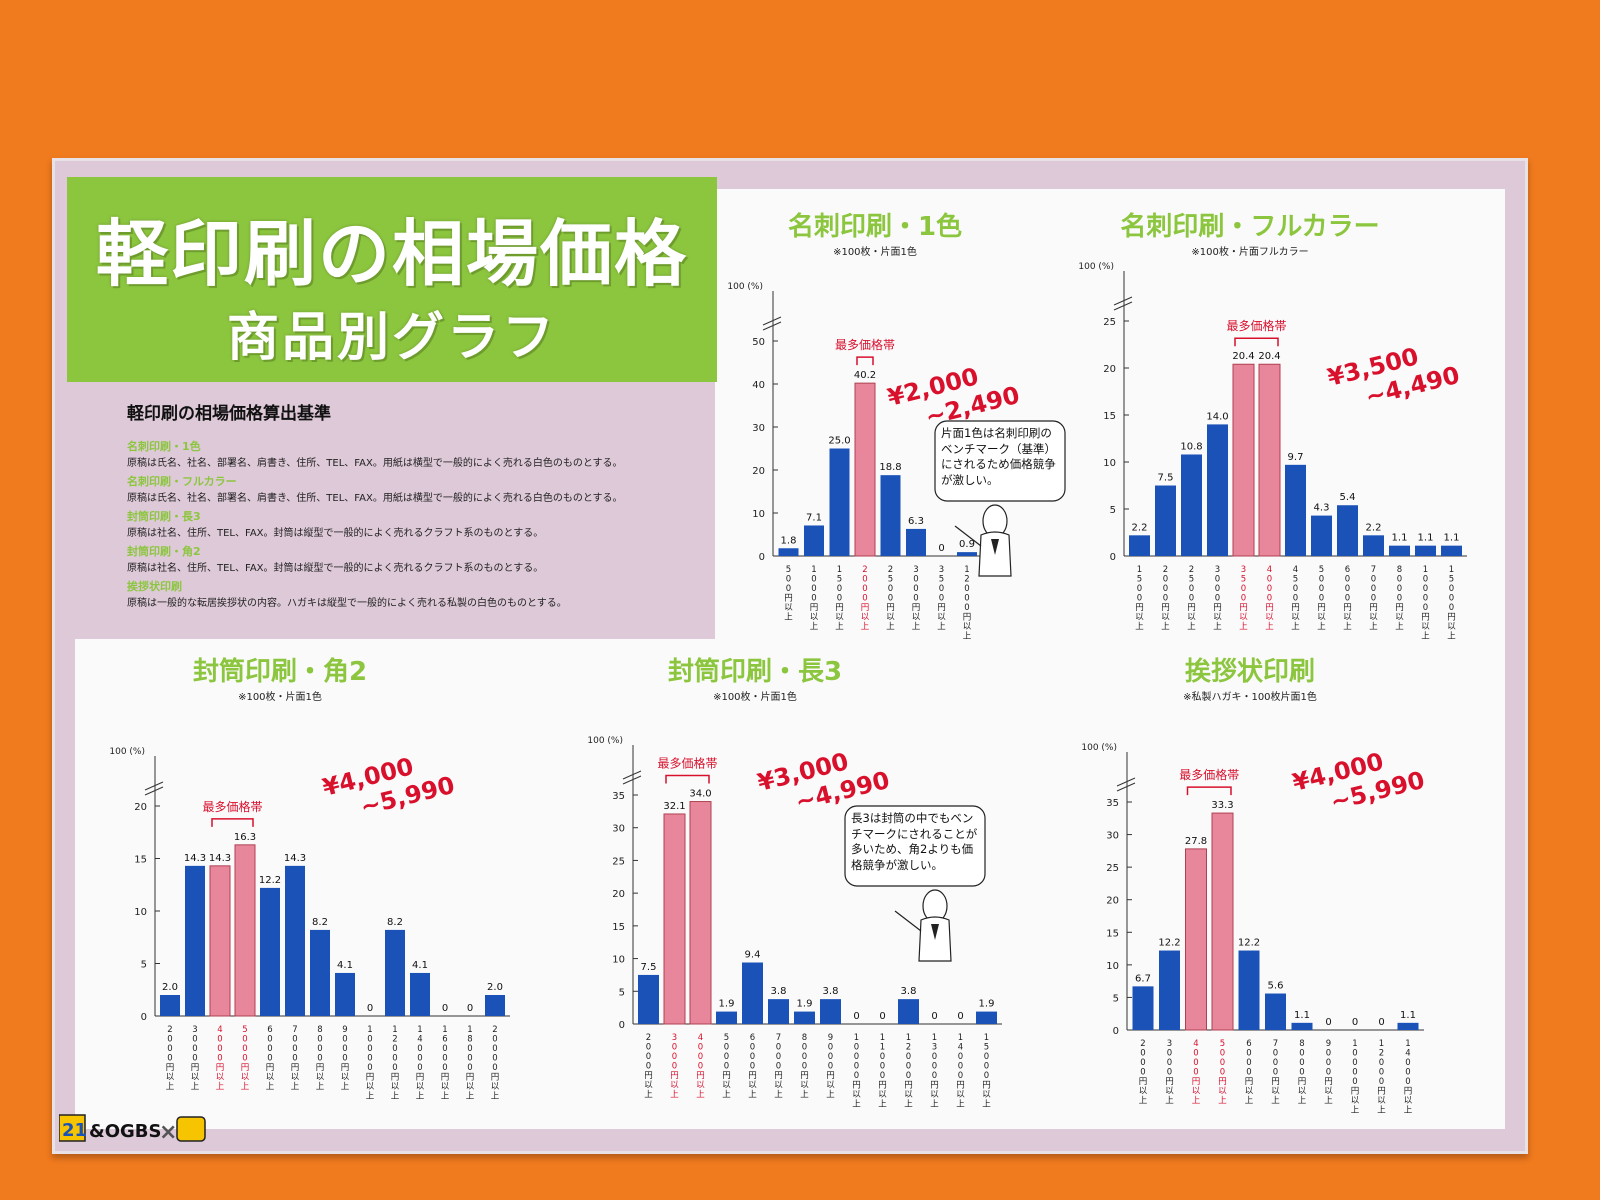  Describe the element at coordinates (1099, 748) in the screenshot. I see `y-axis-label: 100 (%)` at that location.